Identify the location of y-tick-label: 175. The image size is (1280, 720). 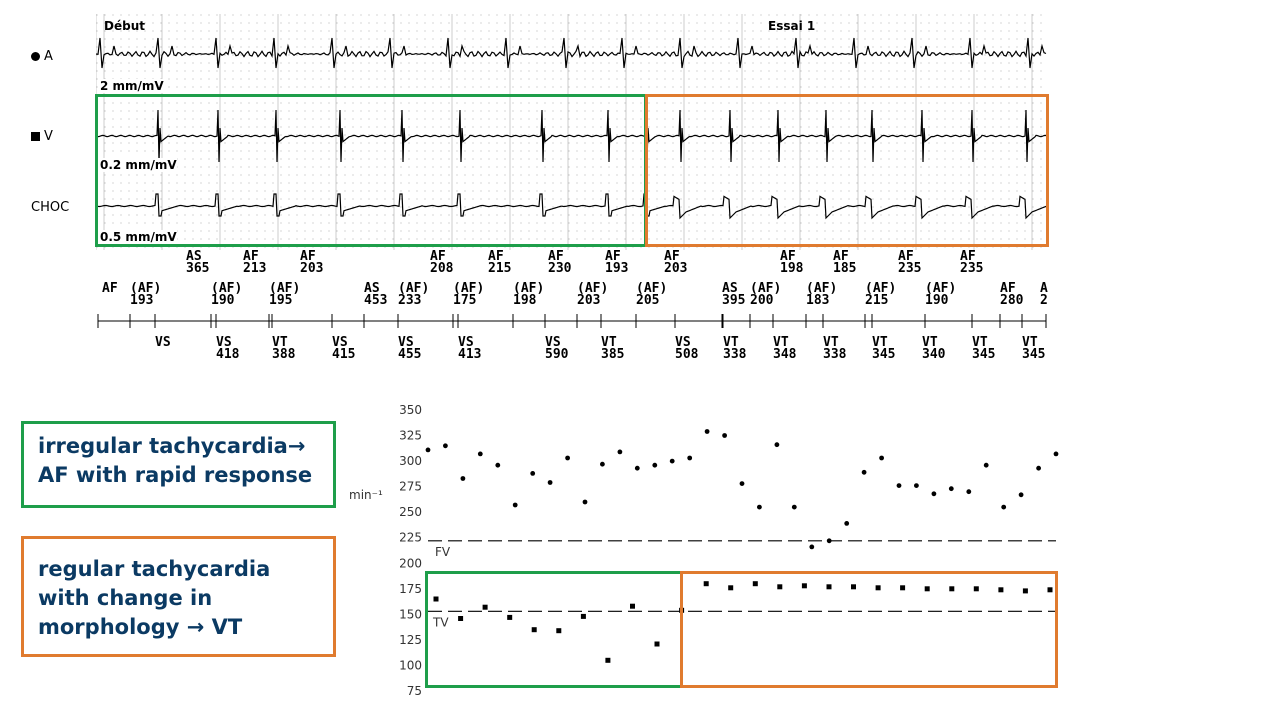
(410, 589).